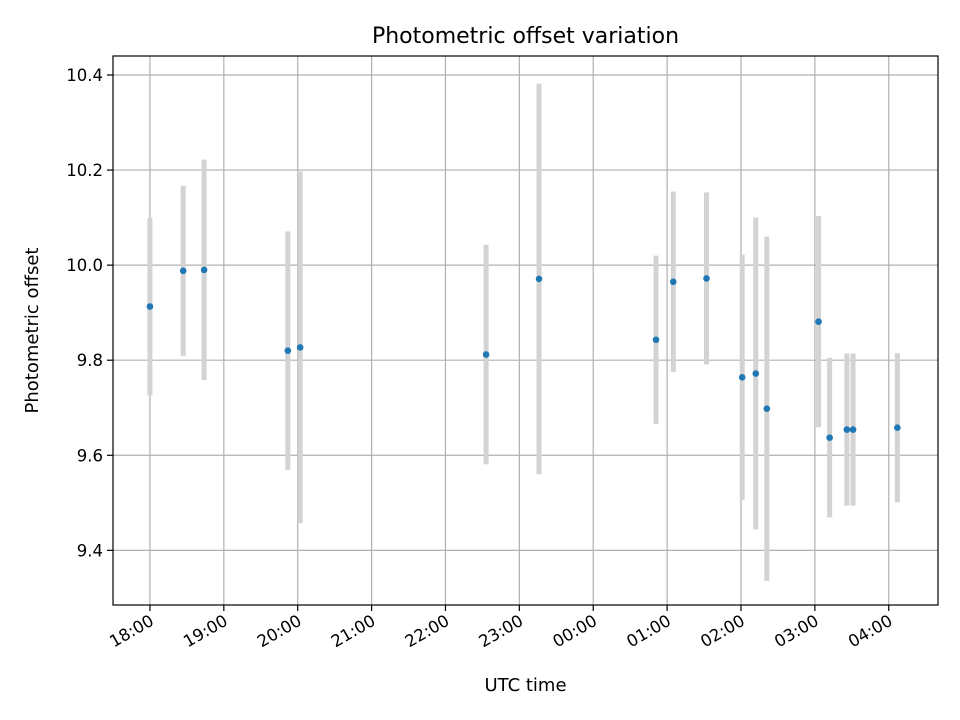  Describe the element at coordinates (90, 360) in the screenshot. I see `y-tick-label: 9.8` at that location.